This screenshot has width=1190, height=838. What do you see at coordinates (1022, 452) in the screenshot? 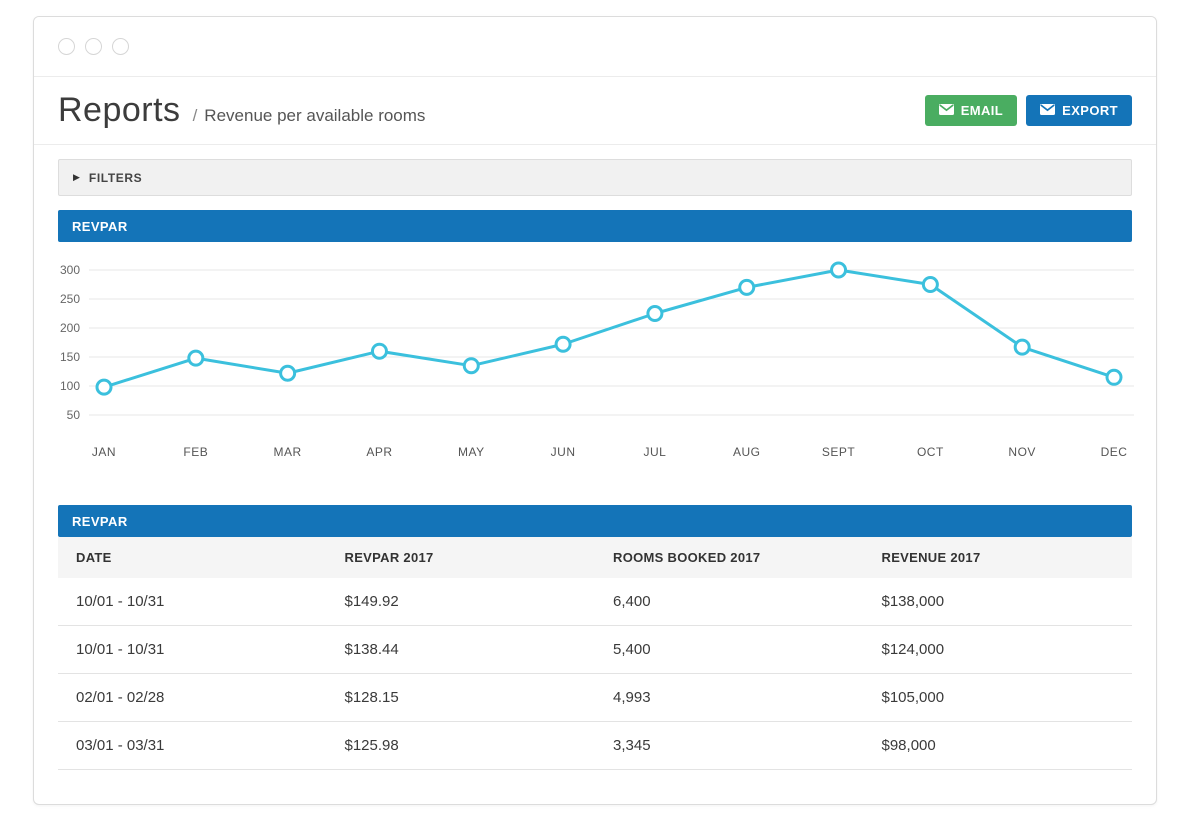
I see `x-axis-tick-label: NOV` at bounding box center [1022, 452].